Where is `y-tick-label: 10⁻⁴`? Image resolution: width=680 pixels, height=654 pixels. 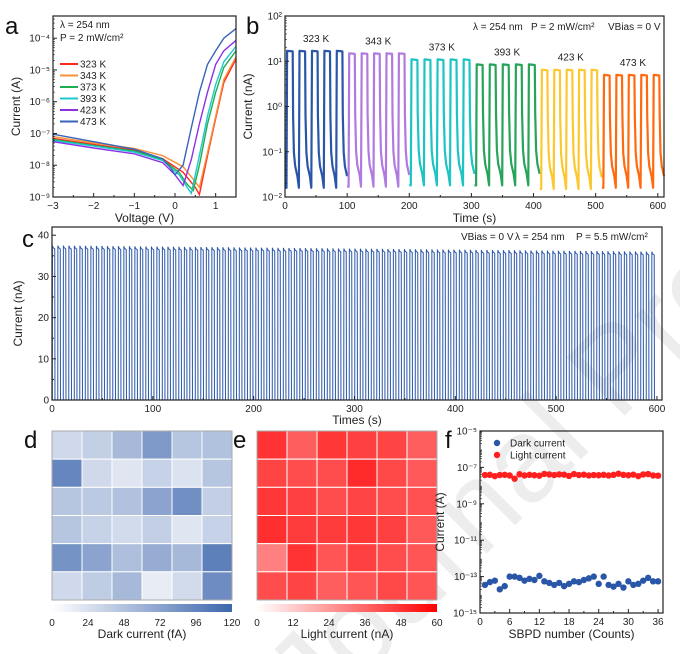
y-tick-label: 10⁻⁴ is located at coordinates (39, 39).